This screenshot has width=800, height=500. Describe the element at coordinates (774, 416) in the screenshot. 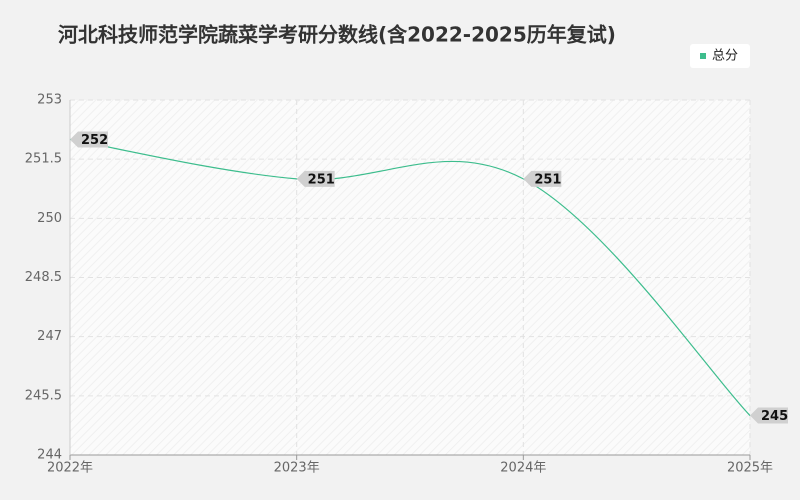

I see `value-label: 245` at that location.